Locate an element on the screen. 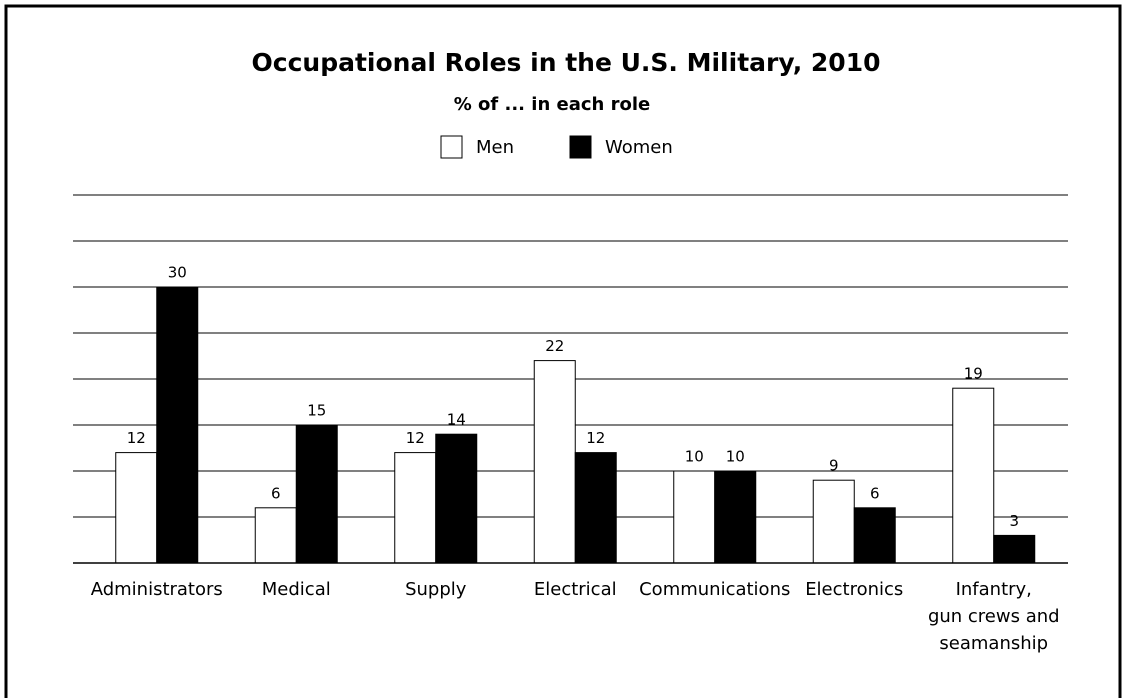 The width and height of the screenshot is (1126, 698). x-tick-label: Medical is located at coordinates (296, 589).